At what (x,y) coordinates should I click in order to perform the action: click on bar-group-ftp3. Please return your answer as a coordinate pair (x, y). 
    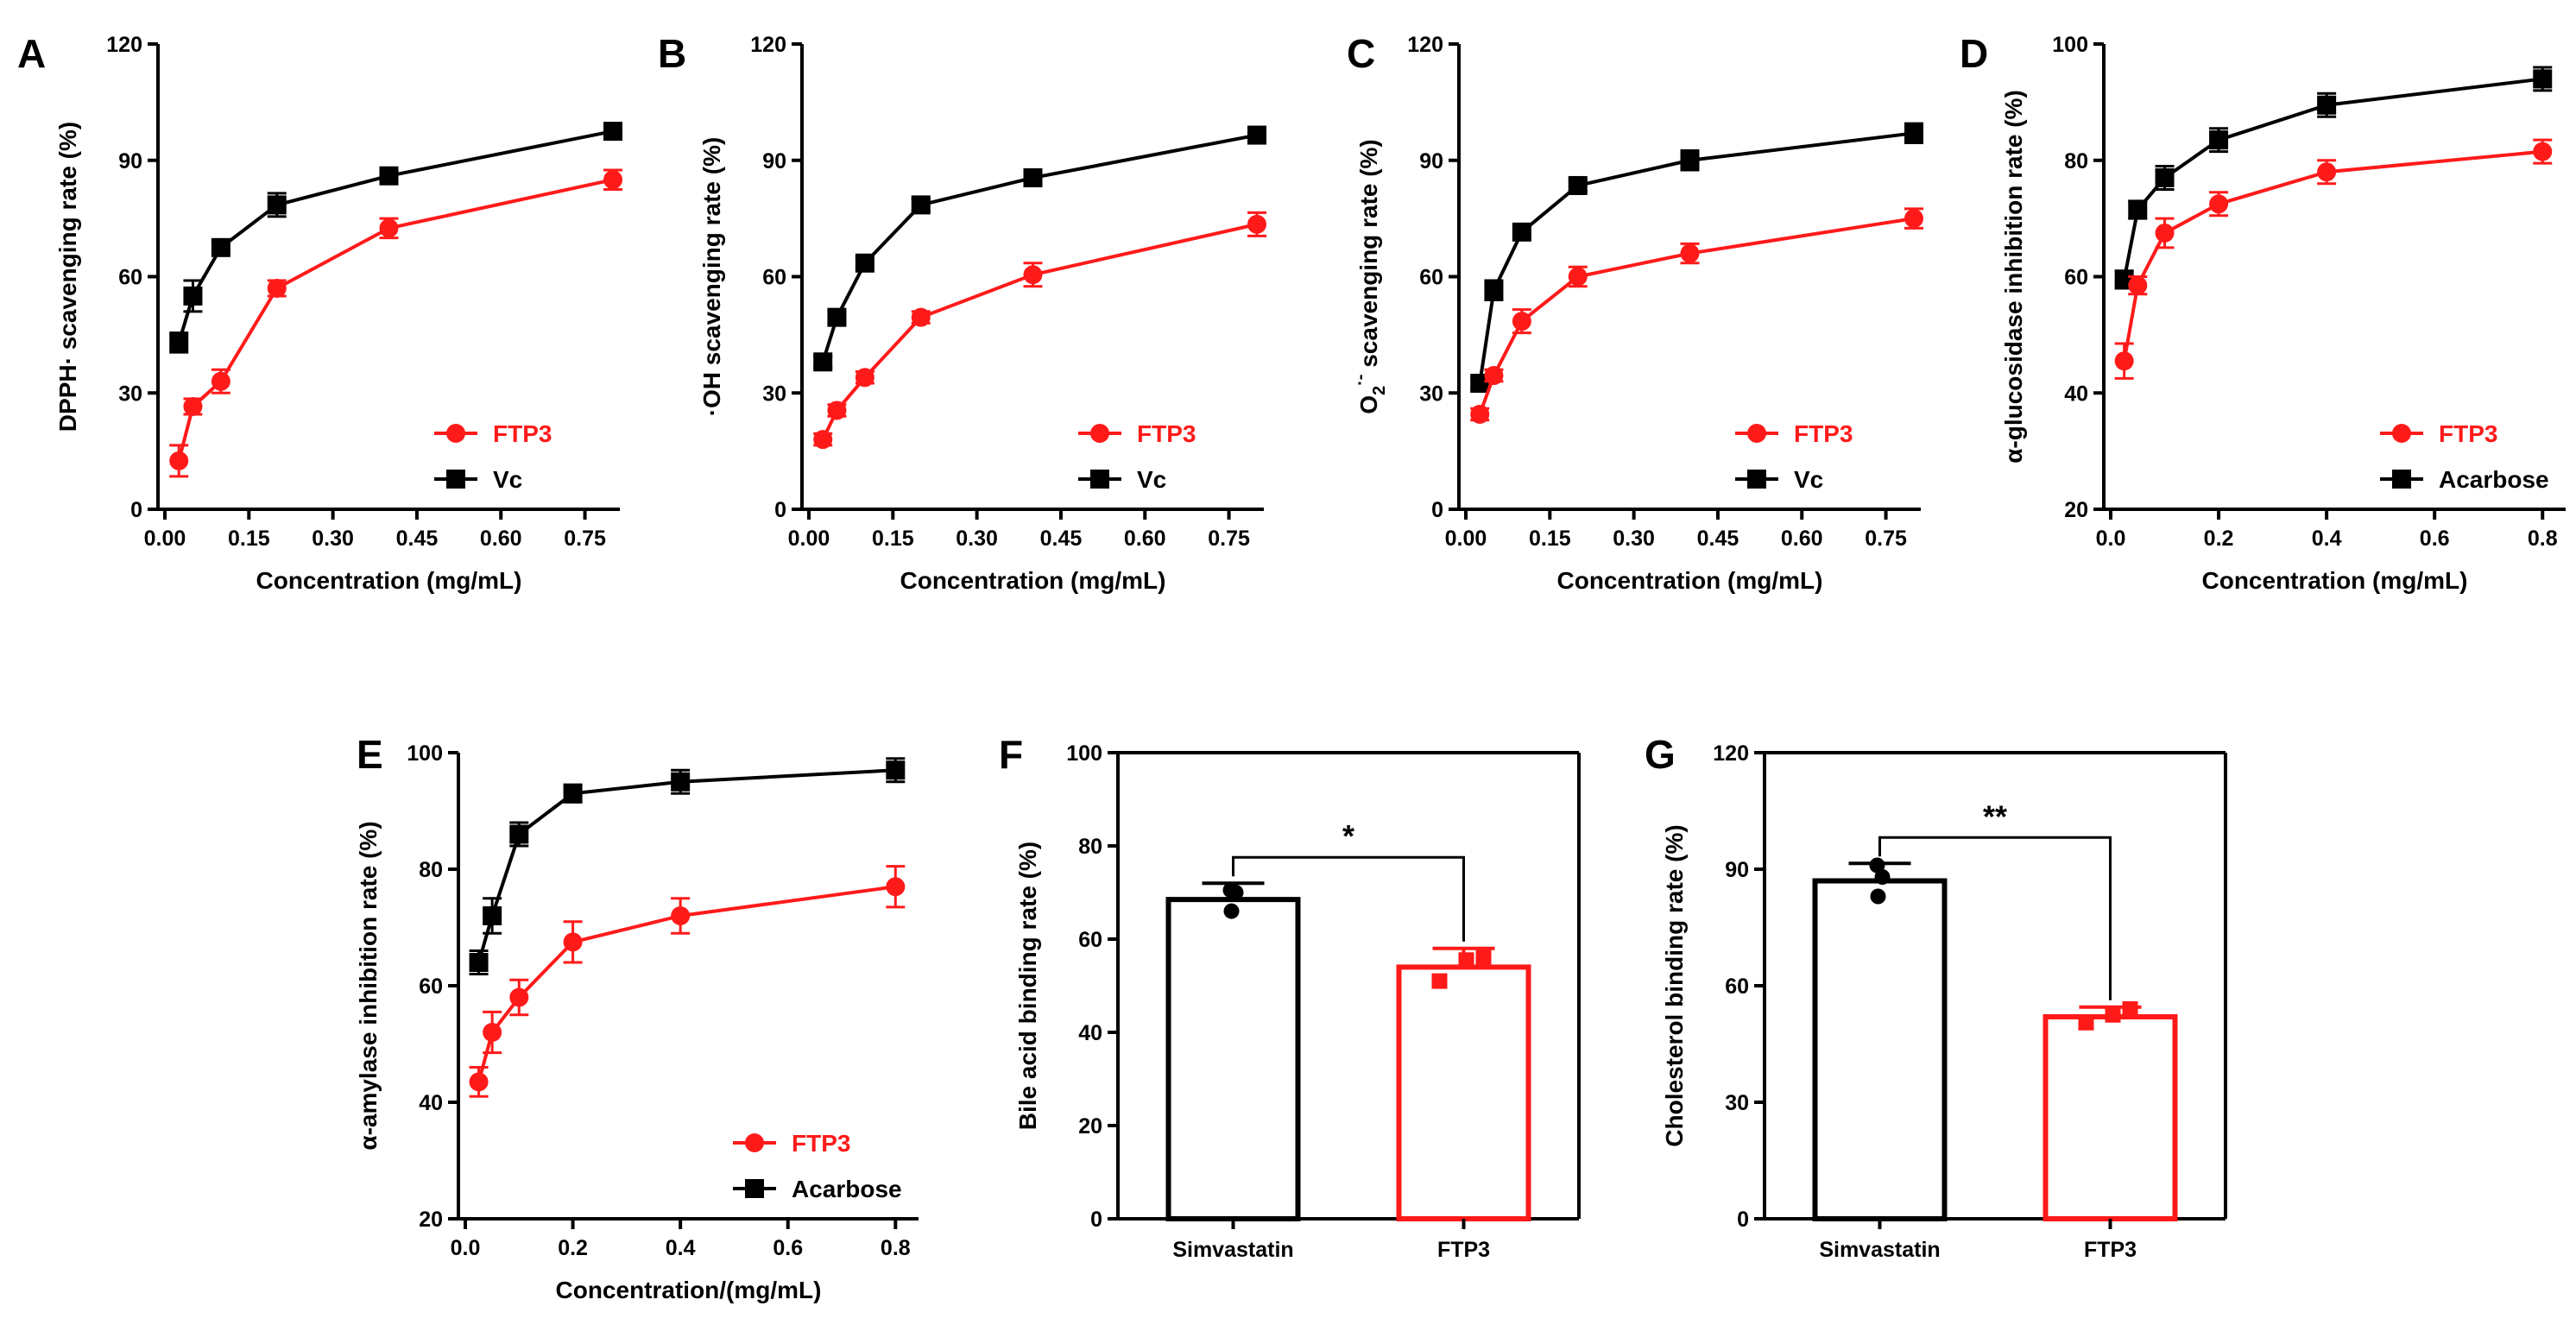
    Looking at the image, I should click on (1463, 1084).